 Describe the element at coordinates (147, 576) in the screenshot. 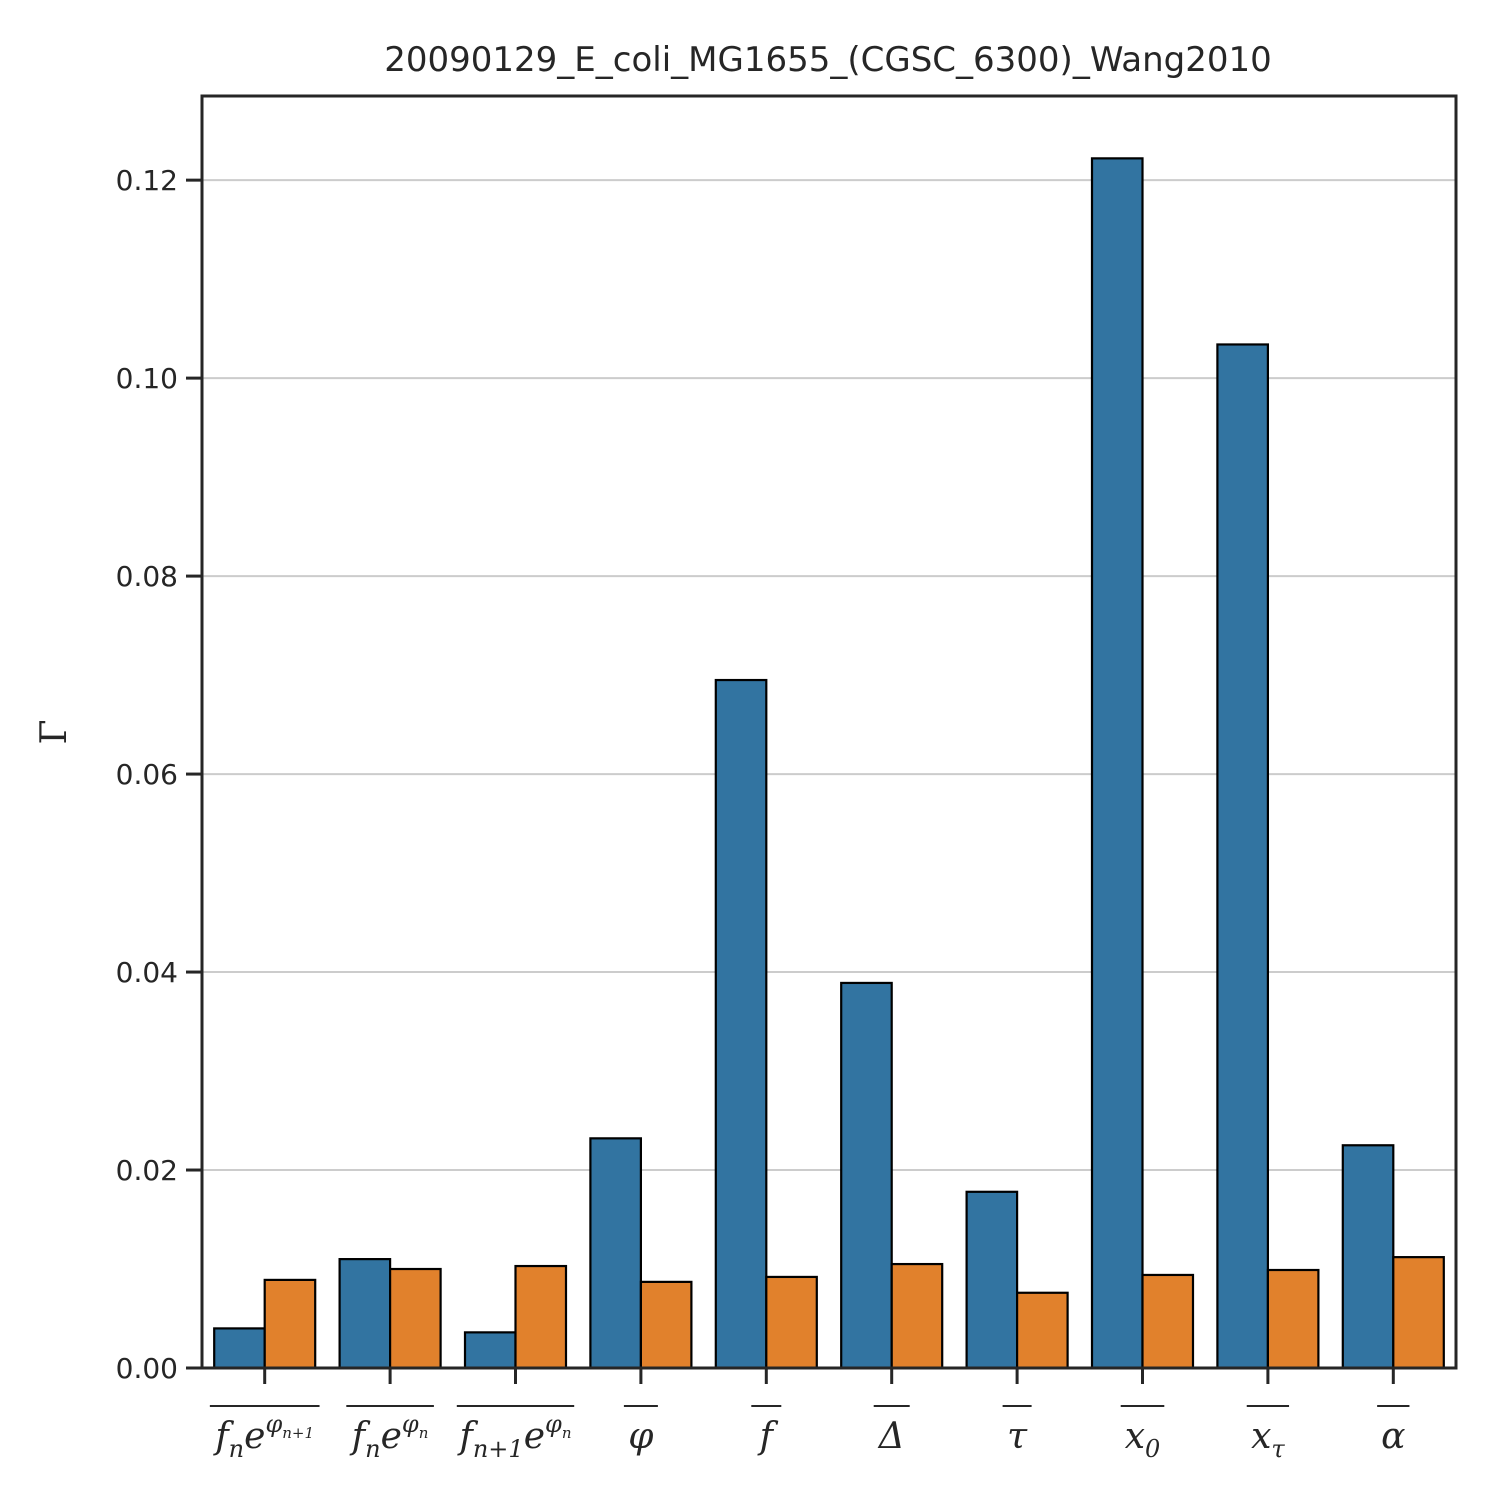

I see `y-tick-label: 0.08` at that location.